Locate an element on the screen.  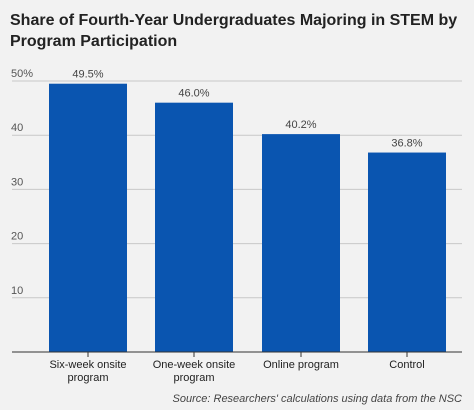
x-tick-label: Online program is located at coordinates (301, 365).